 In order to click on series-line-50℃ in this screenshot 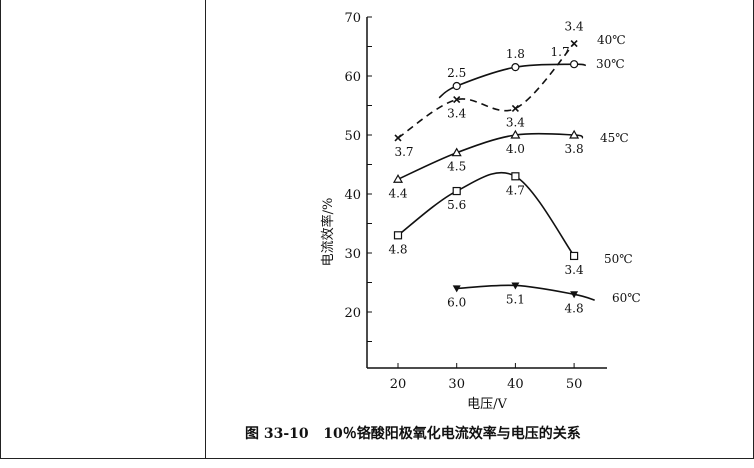, I will do `click(486, 214)`.